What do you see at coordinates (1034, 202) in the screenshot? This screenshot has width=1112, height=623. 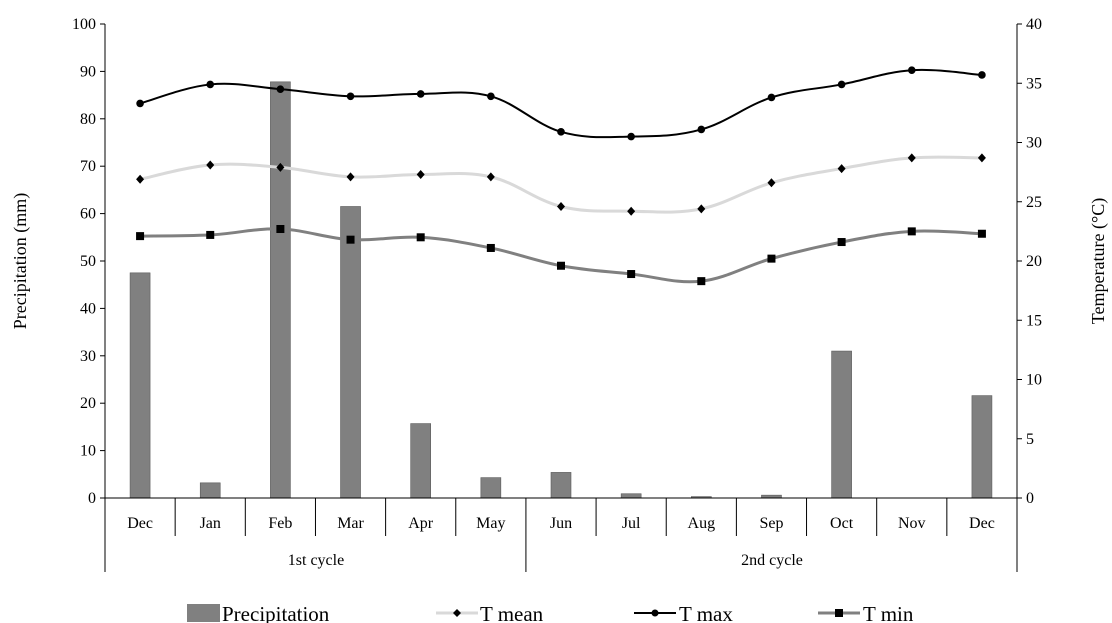 I see `y-right-tick-label: 25` at bounding box center [1034, 202].